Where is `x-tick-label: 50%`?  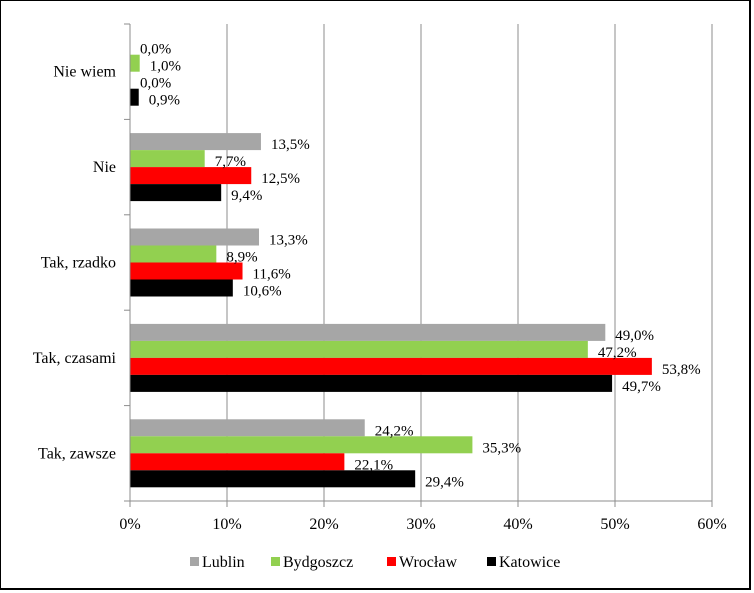
x-tick-label: 50% is located at coordinates (614, 524).